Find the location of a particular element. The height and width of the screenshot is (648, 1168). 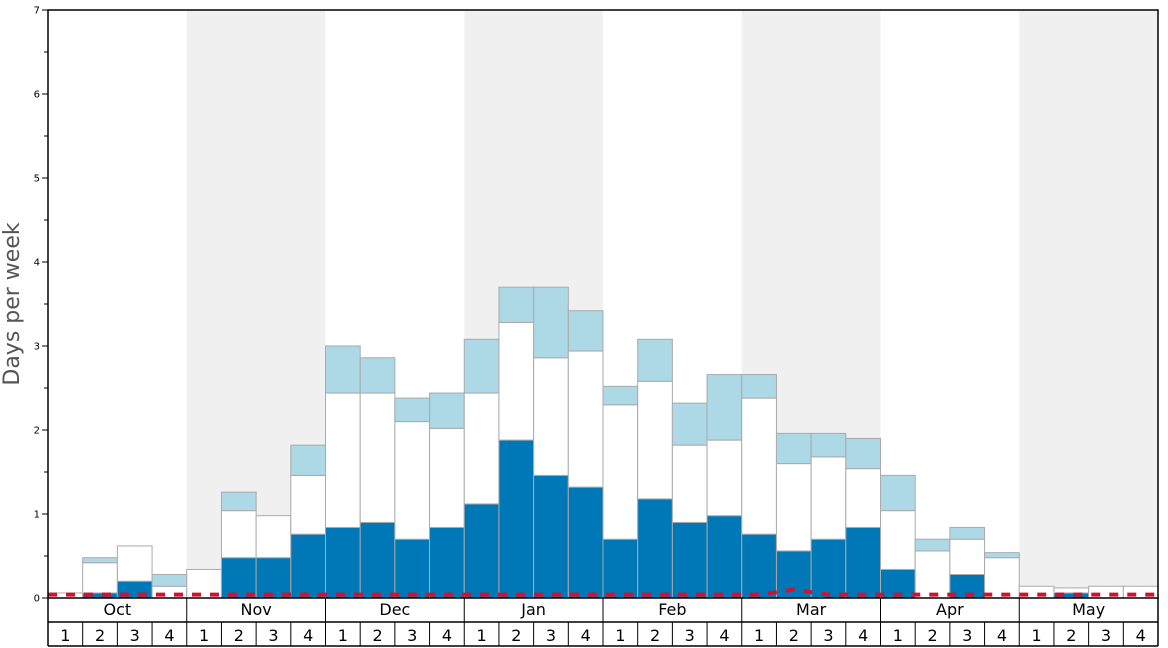

y-tick-label: 3 is located at coordinates (37, 347).